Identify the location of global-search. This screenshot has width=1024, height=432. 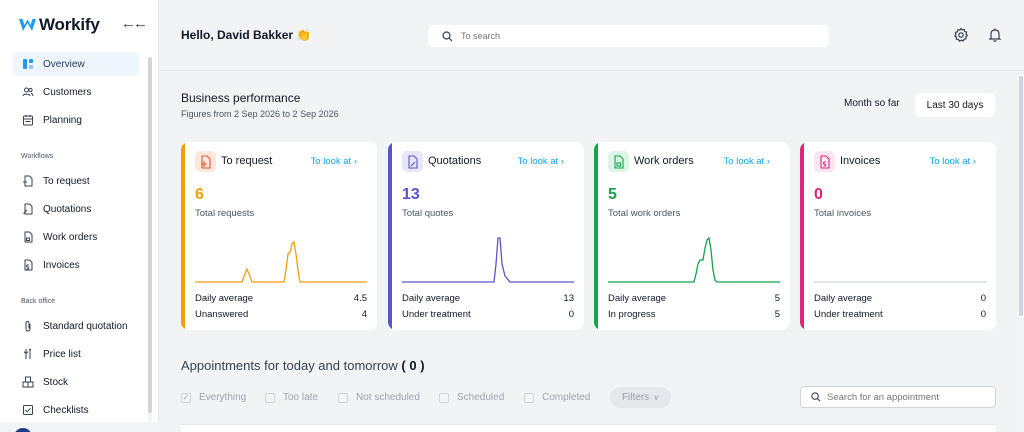
(628, 36).